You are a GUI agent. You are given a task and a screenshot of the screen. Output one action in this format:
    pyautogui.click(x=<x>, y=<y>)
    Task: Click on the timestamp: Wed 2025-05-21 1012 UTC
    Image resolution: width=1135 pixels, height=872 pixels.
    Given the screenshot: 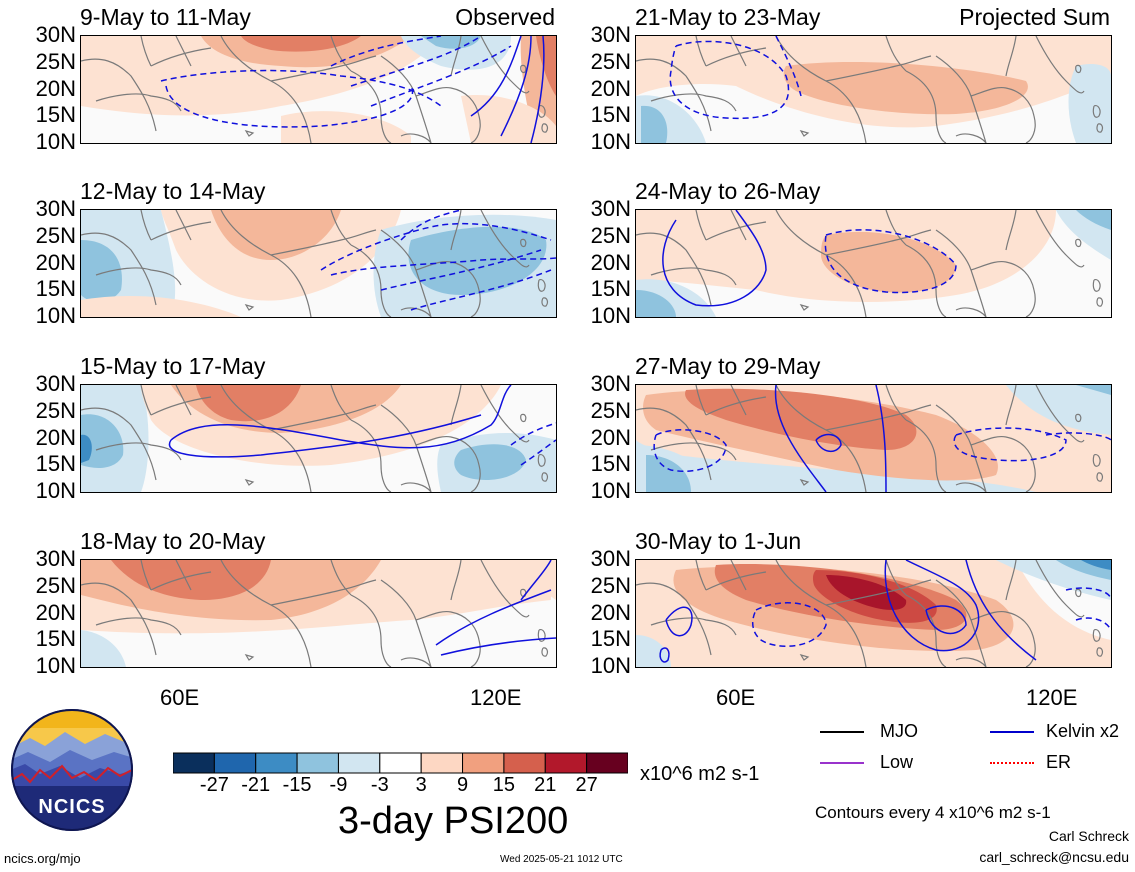 What is the action you would take?
    pyautogui.click(x=561, y=859)
    